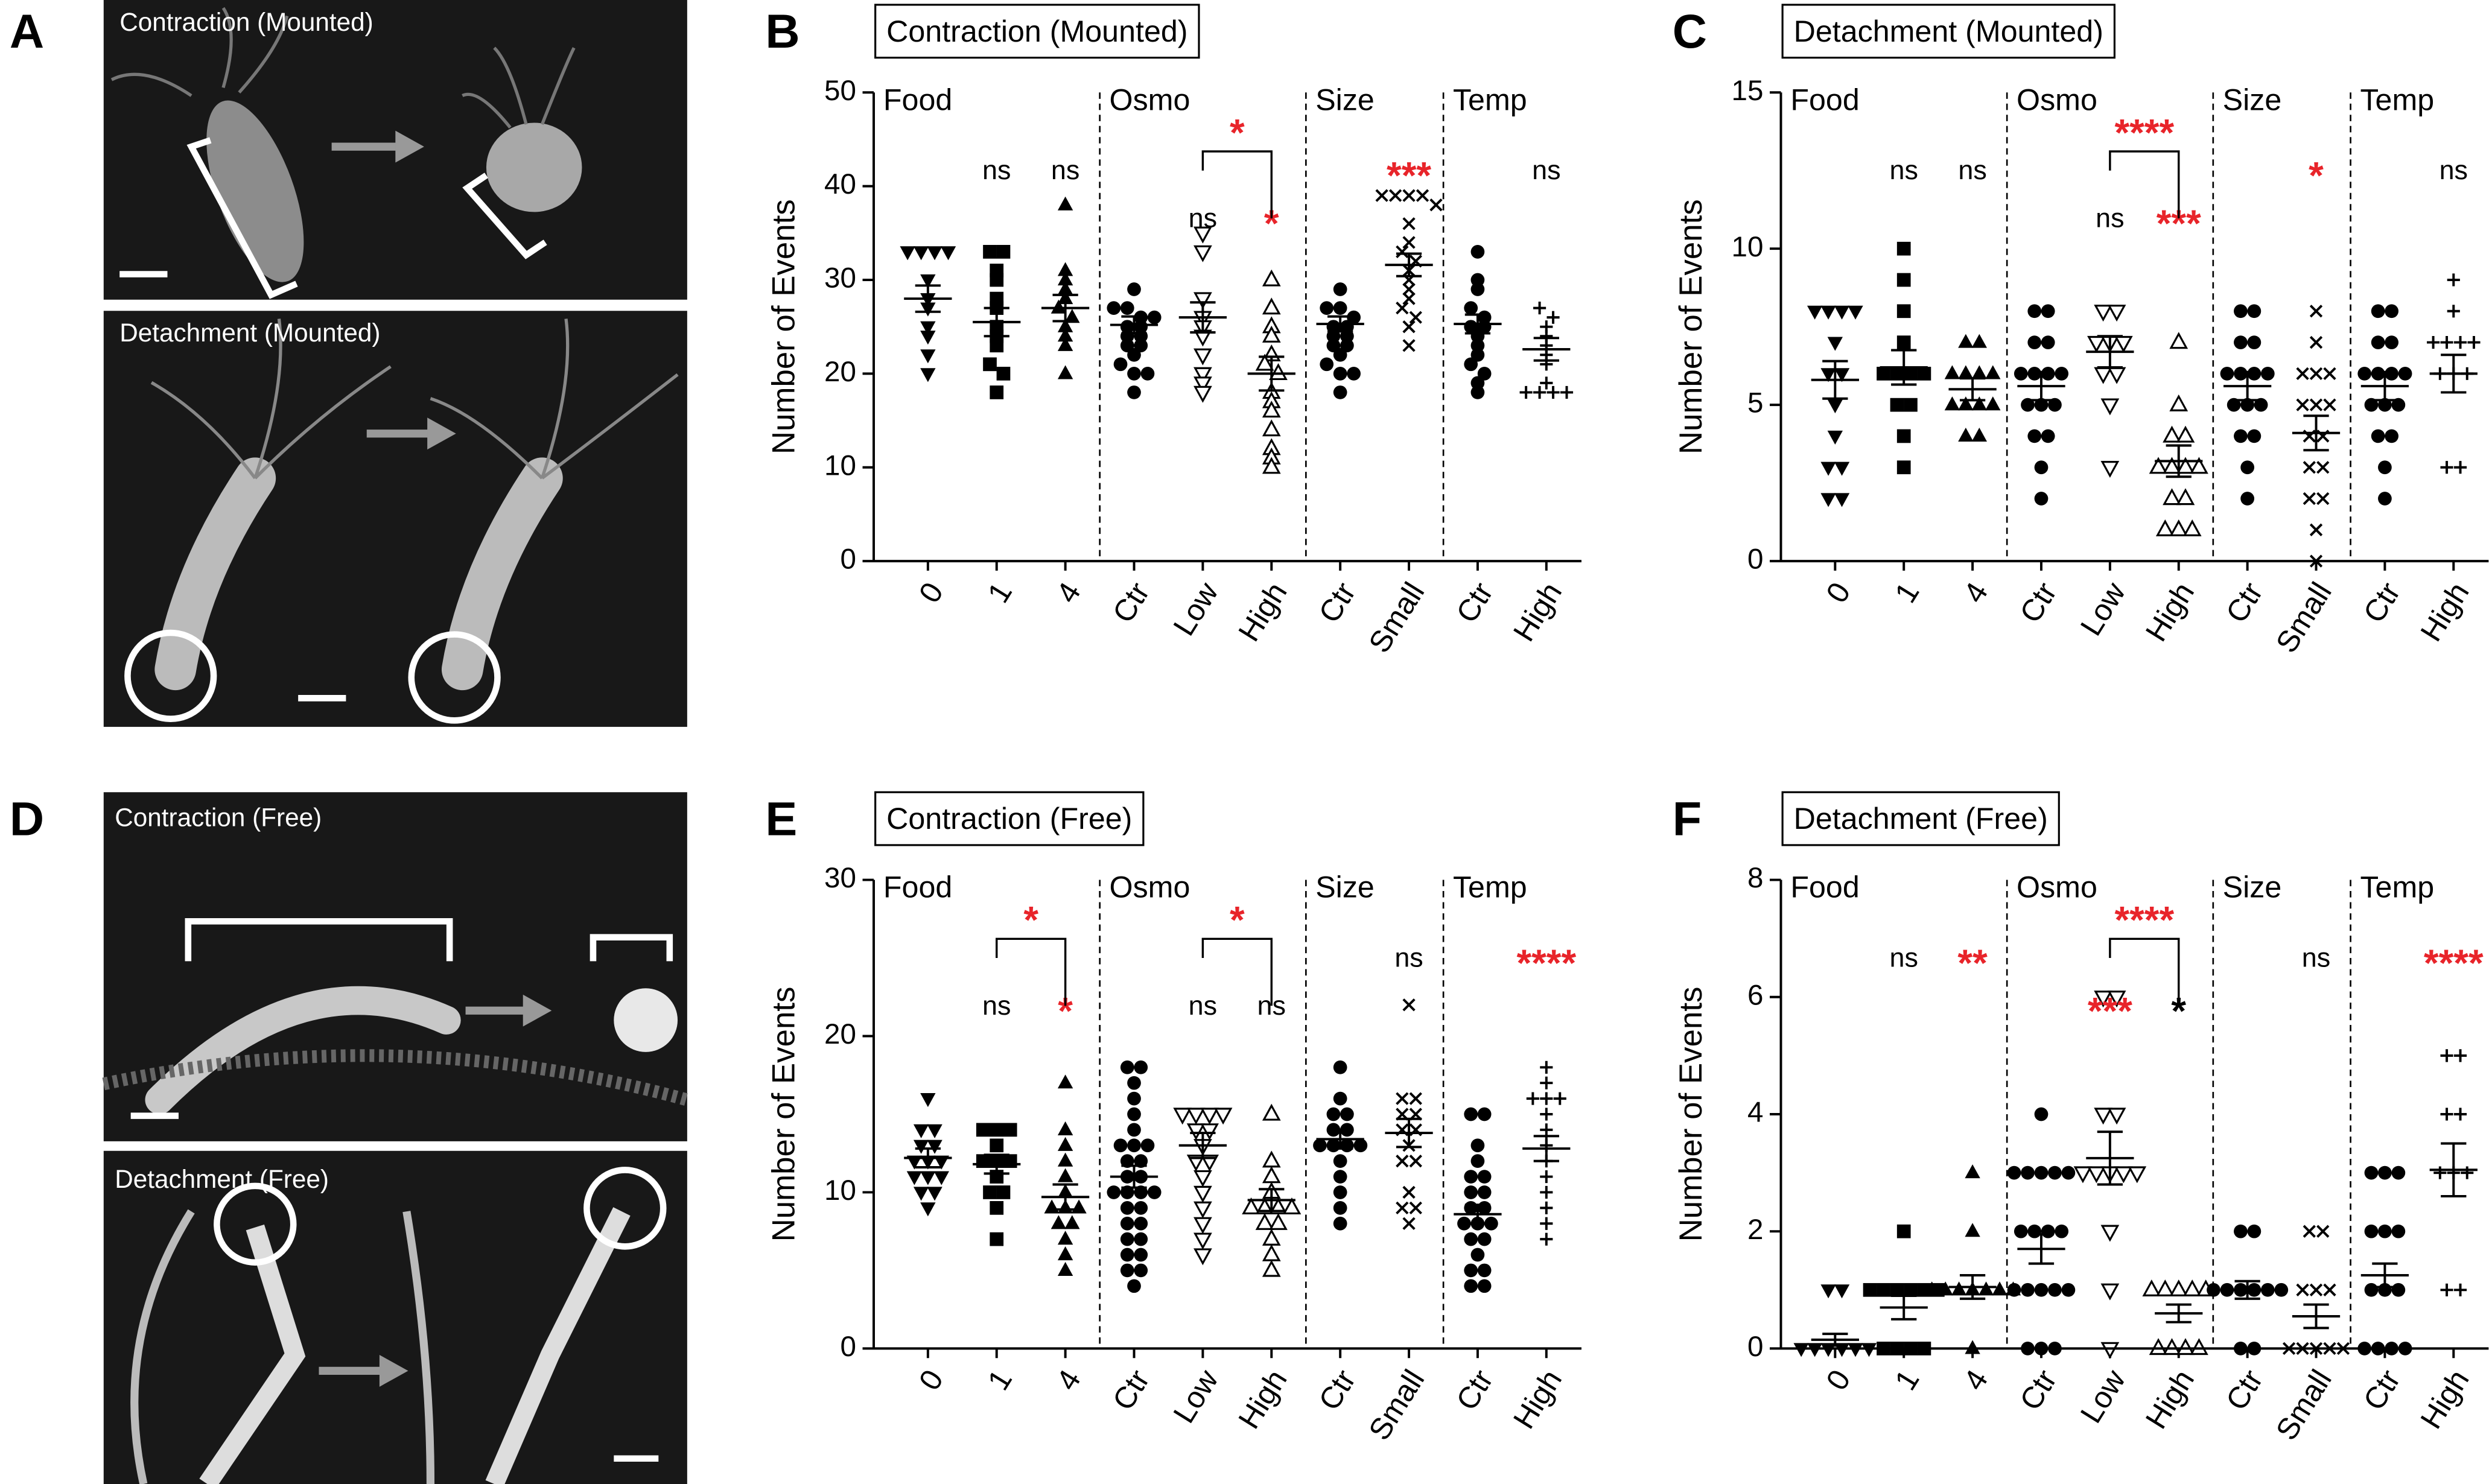 The width and height of the screenshot is (2492, 1484). I want to click on x-tick-label: 1, so click(1906, 593).